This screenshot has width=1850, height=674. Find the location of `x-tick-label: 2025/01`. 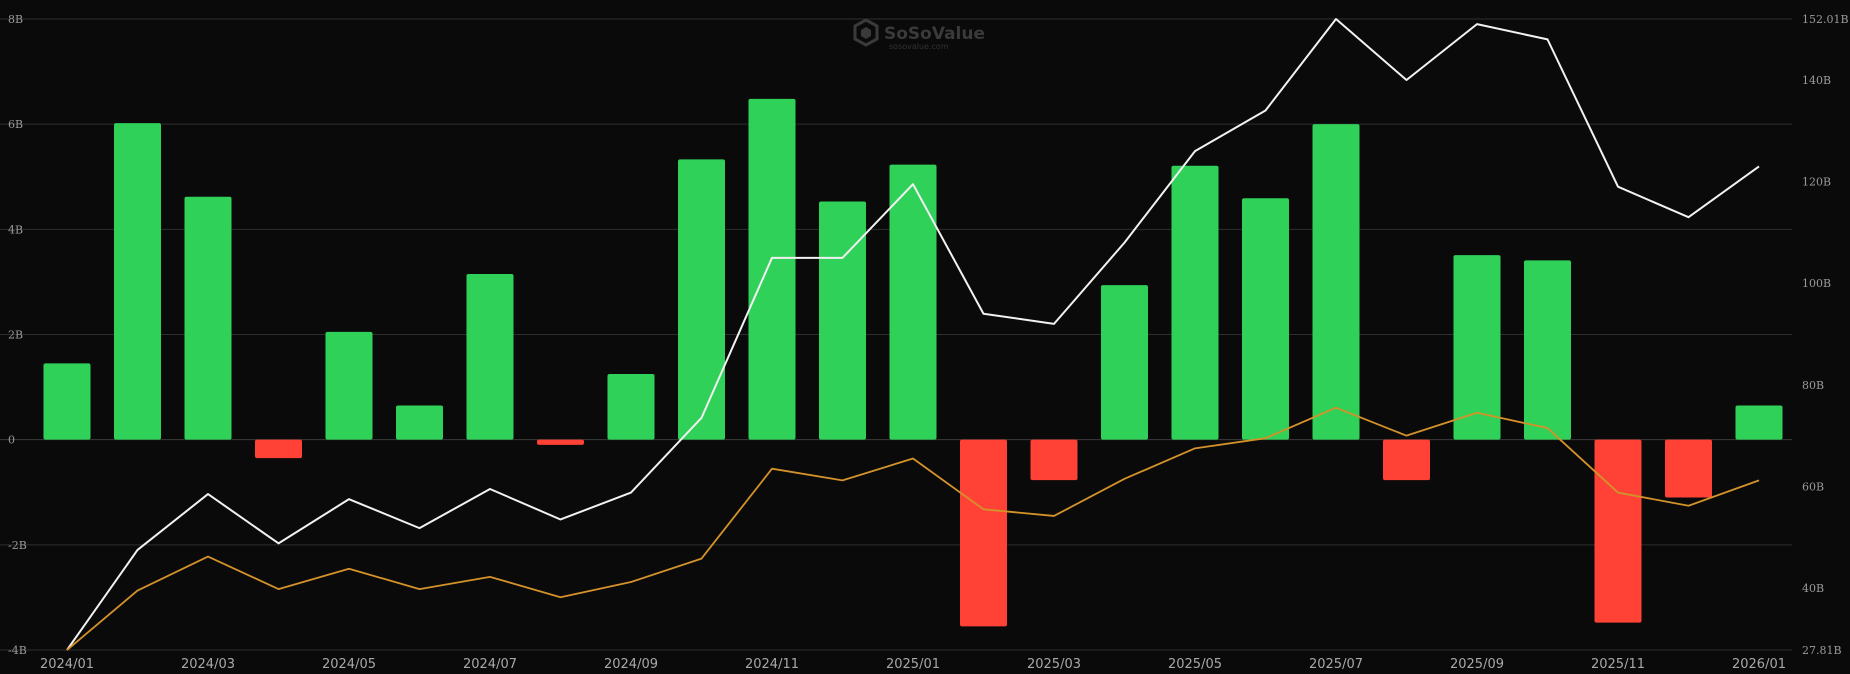

x-tick-label: 2025/01 is located at coordinates (913, 664).